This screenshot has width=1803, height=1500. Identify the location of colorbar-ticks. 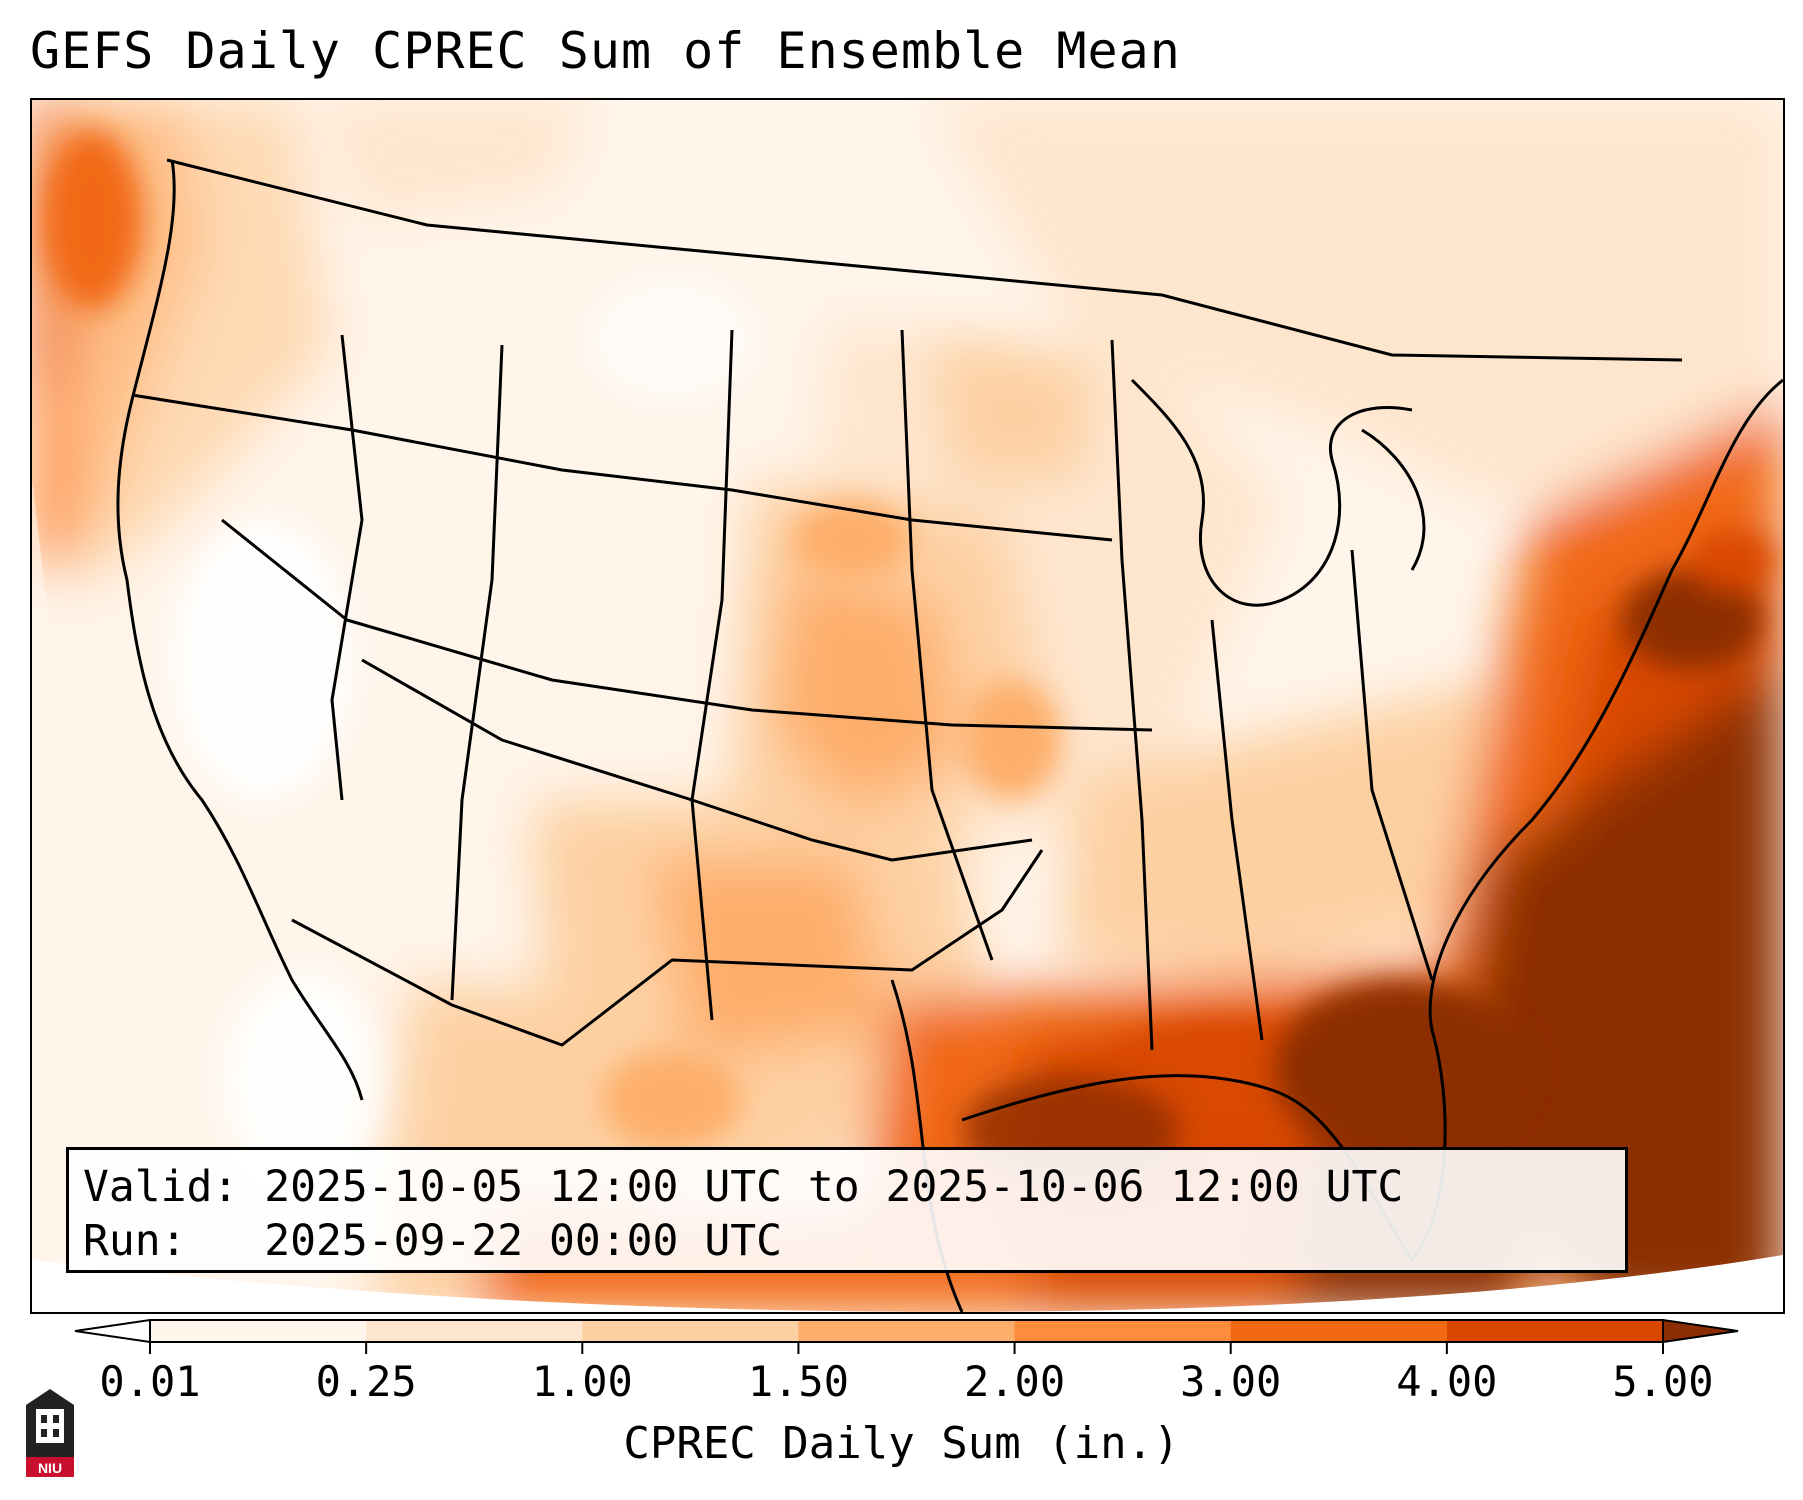
(906, 1348).